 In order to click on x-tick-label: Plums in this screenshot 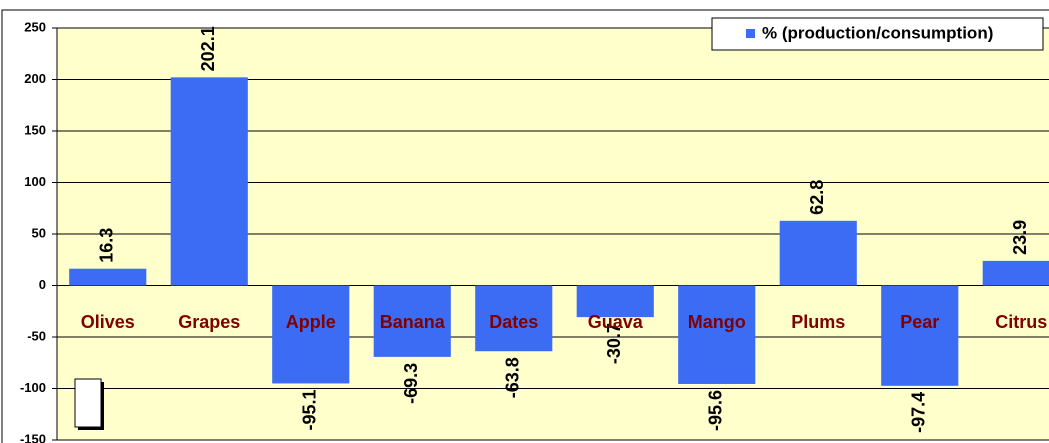, I will do `click(818, 322)`.